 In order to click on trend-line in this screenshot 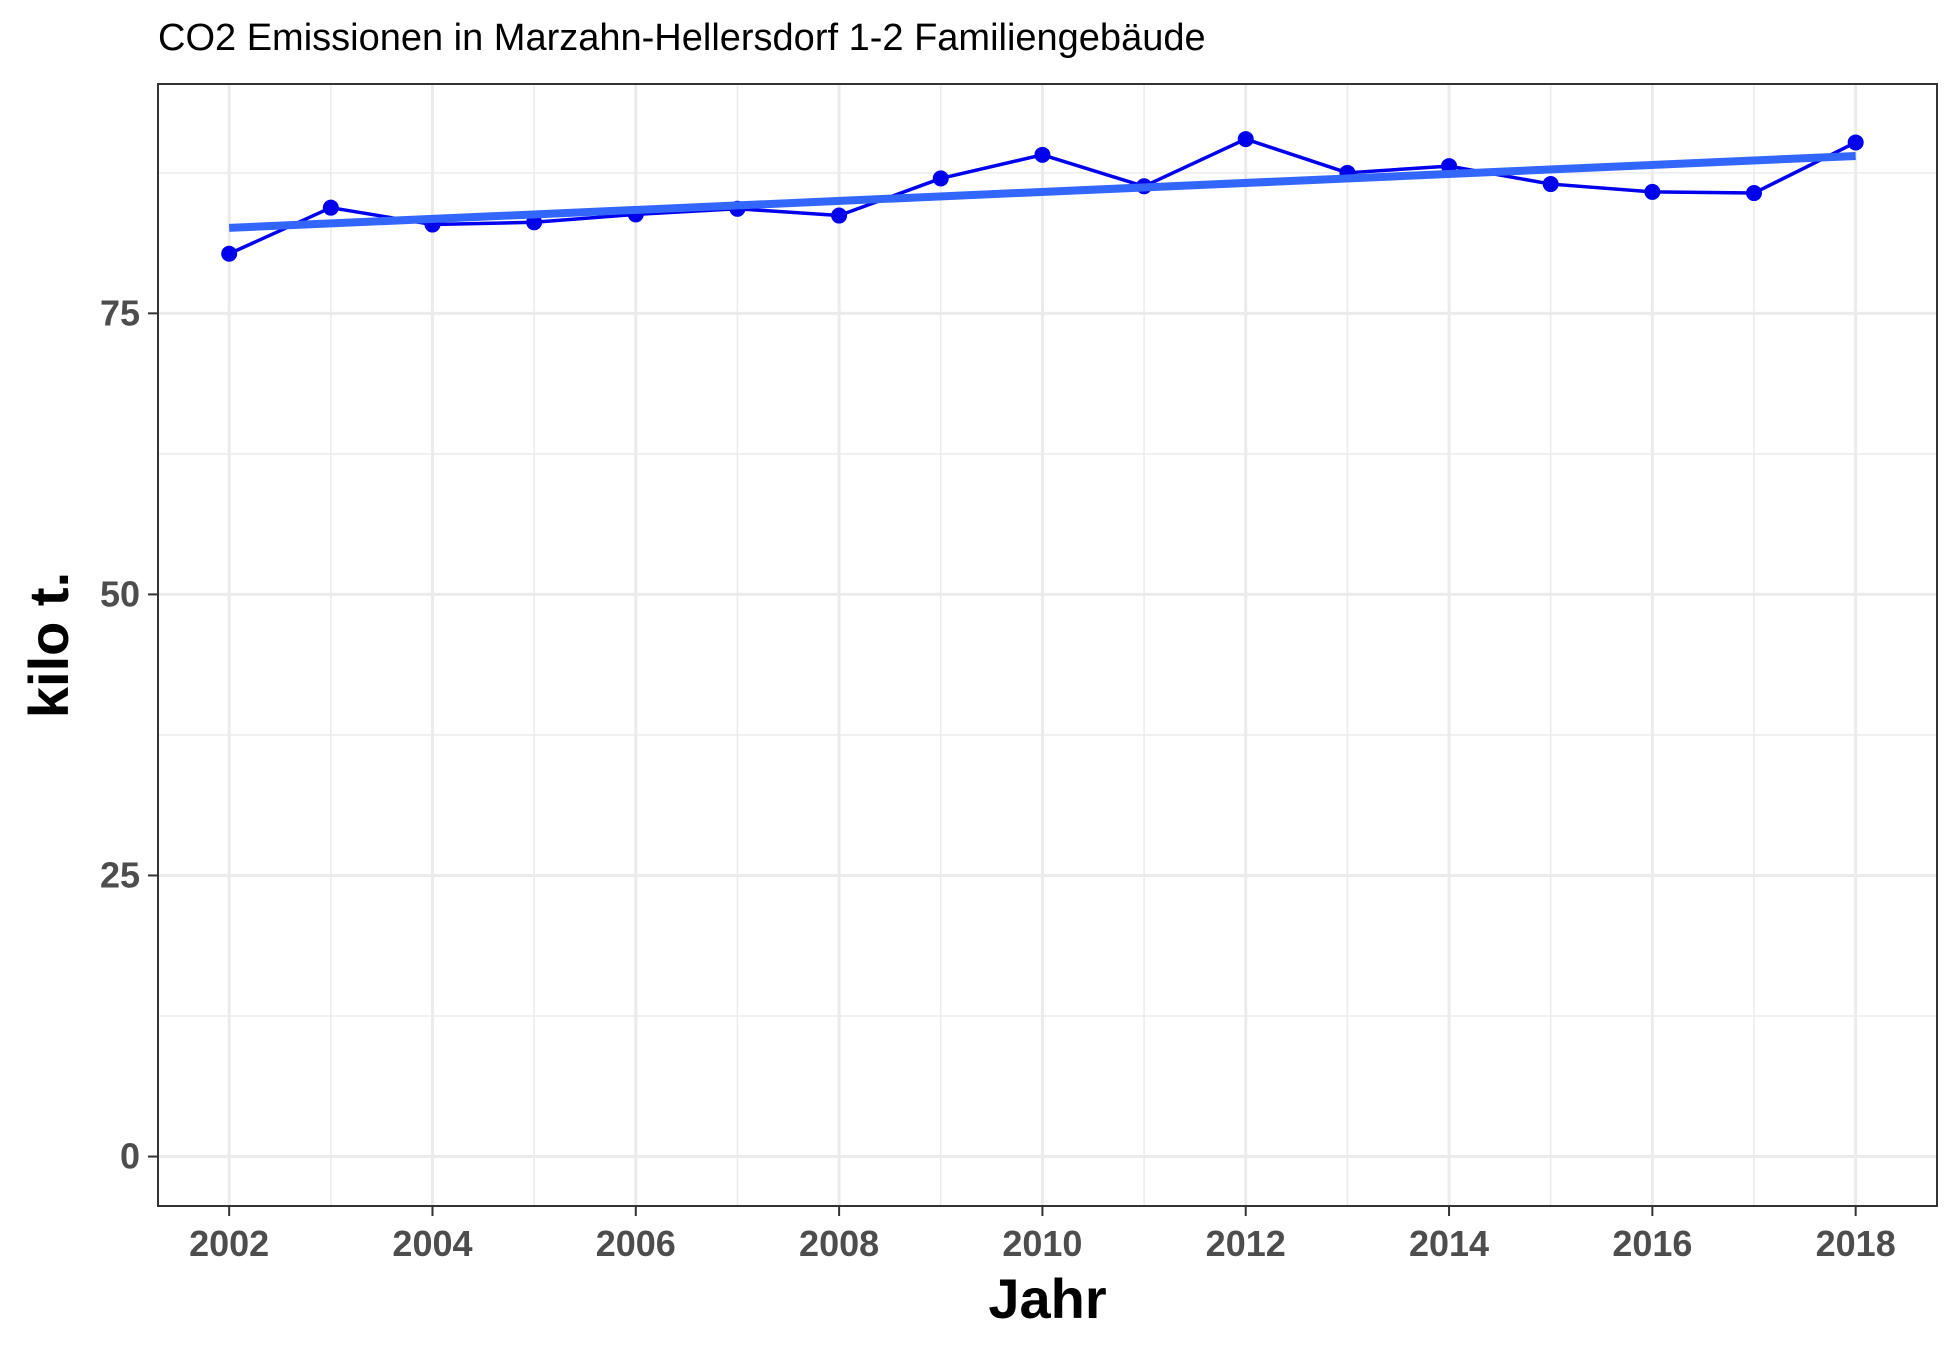, I will do `click(1042, 191)`.